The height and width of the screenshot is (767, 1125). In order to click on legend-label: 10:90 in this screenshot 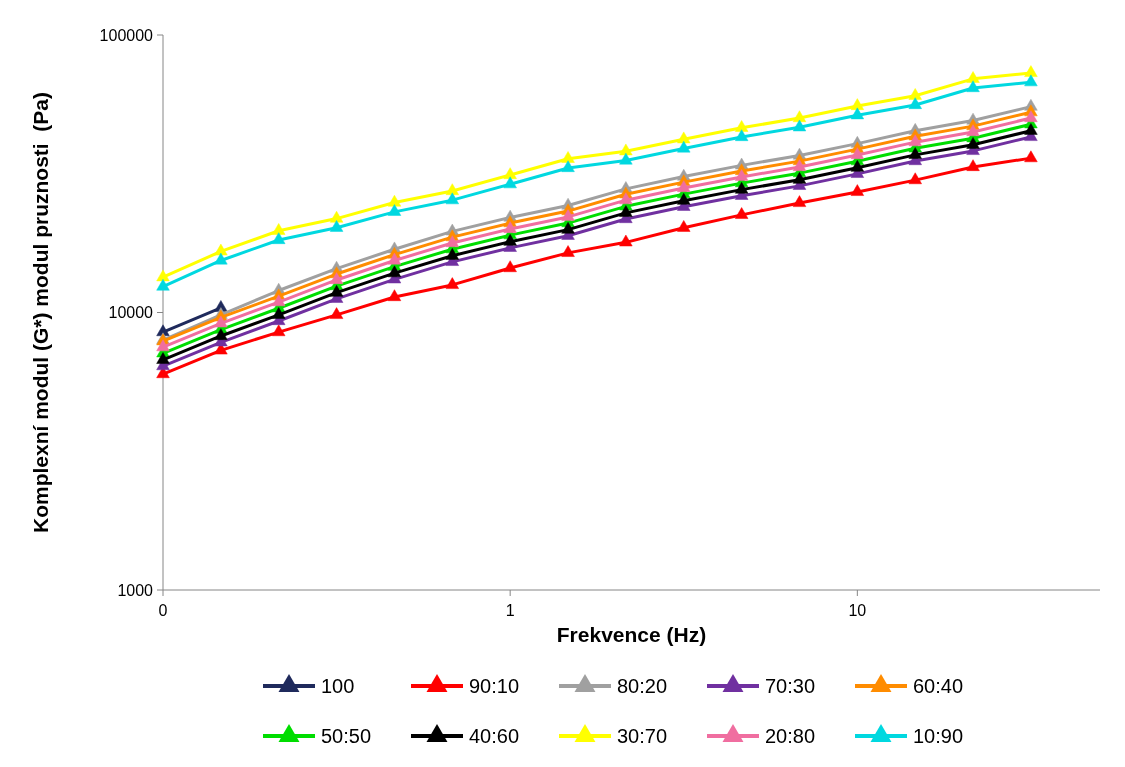, I will do `click(938, 736)`.